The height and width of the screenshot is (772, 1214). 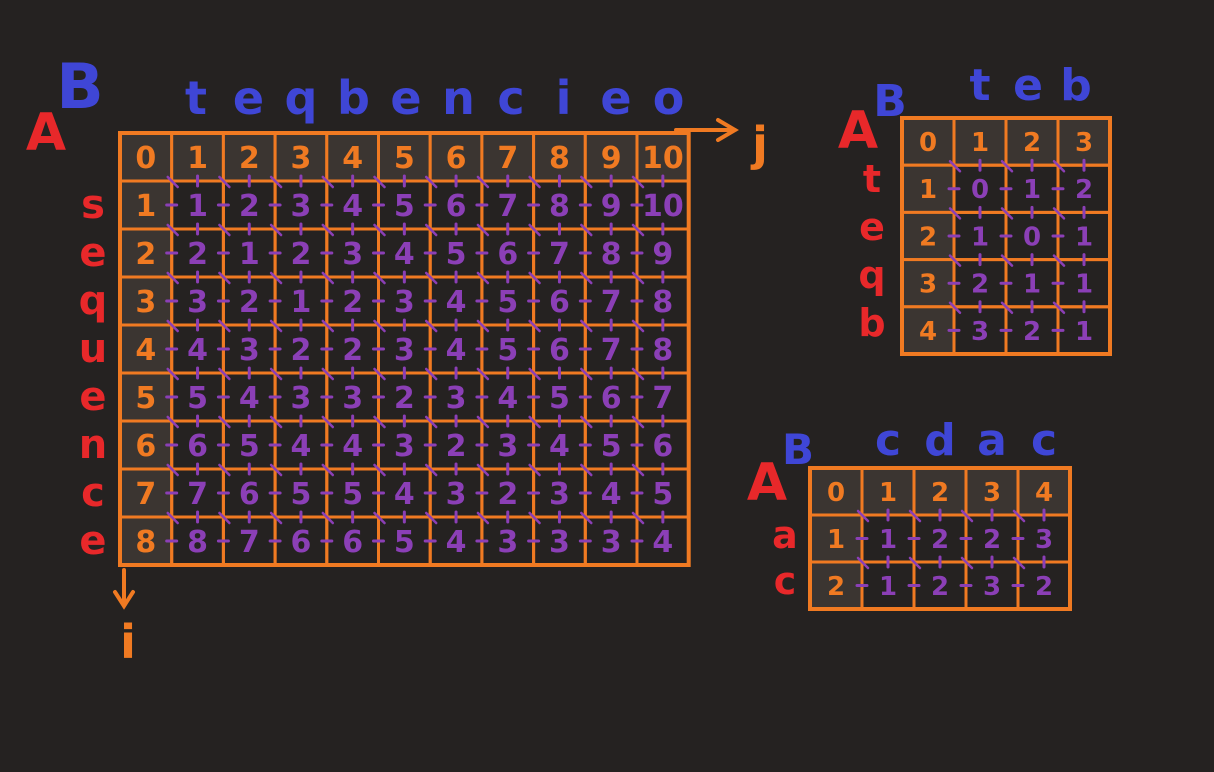 What do you see at coordinates (46, 133) in the screenshot?
I see `label-a: A` at bounding box center [46, 133].